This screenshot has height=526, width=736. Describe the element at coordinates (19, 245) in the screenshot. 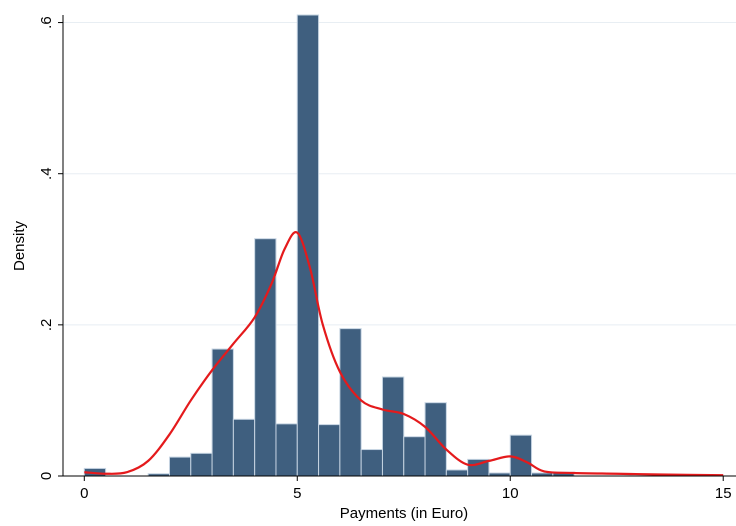

I see `y-axis-label: Density` at that location.